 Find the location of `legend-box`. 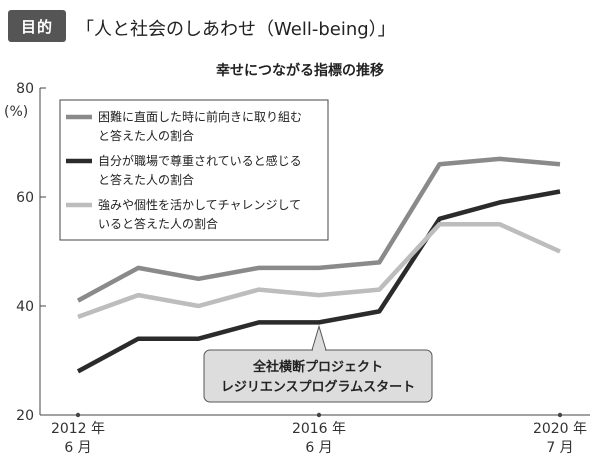

legend-box is located at coordinates (194, 170).